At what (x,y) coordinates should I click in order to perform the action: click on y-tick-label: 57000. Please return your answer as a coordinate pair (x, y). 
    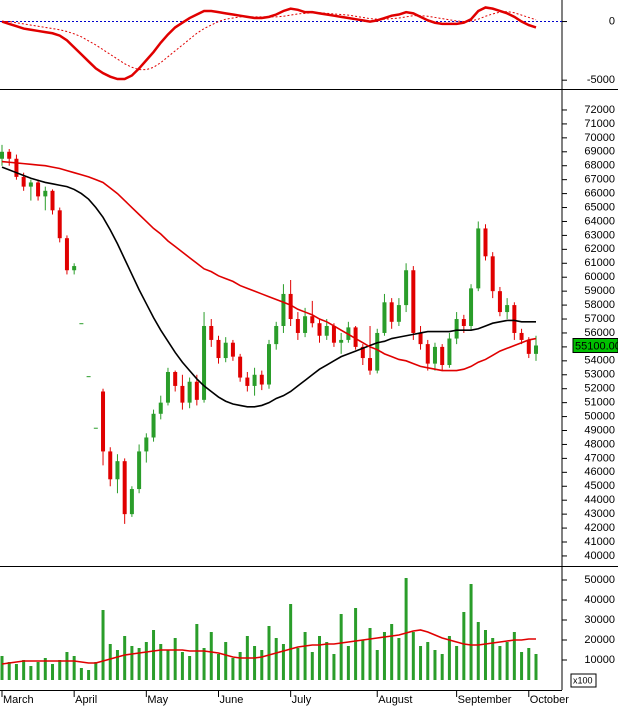
    Looking at the image, I should click on (599, 319).